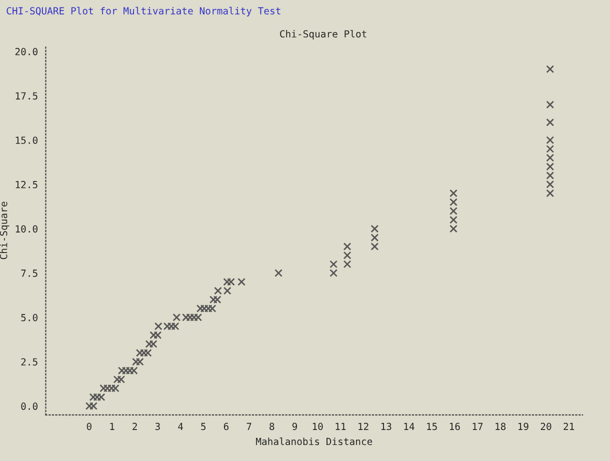  Describe the element at coordinates (249, 426) in the screenshot. I see `x-tick-label: 7` at that location.